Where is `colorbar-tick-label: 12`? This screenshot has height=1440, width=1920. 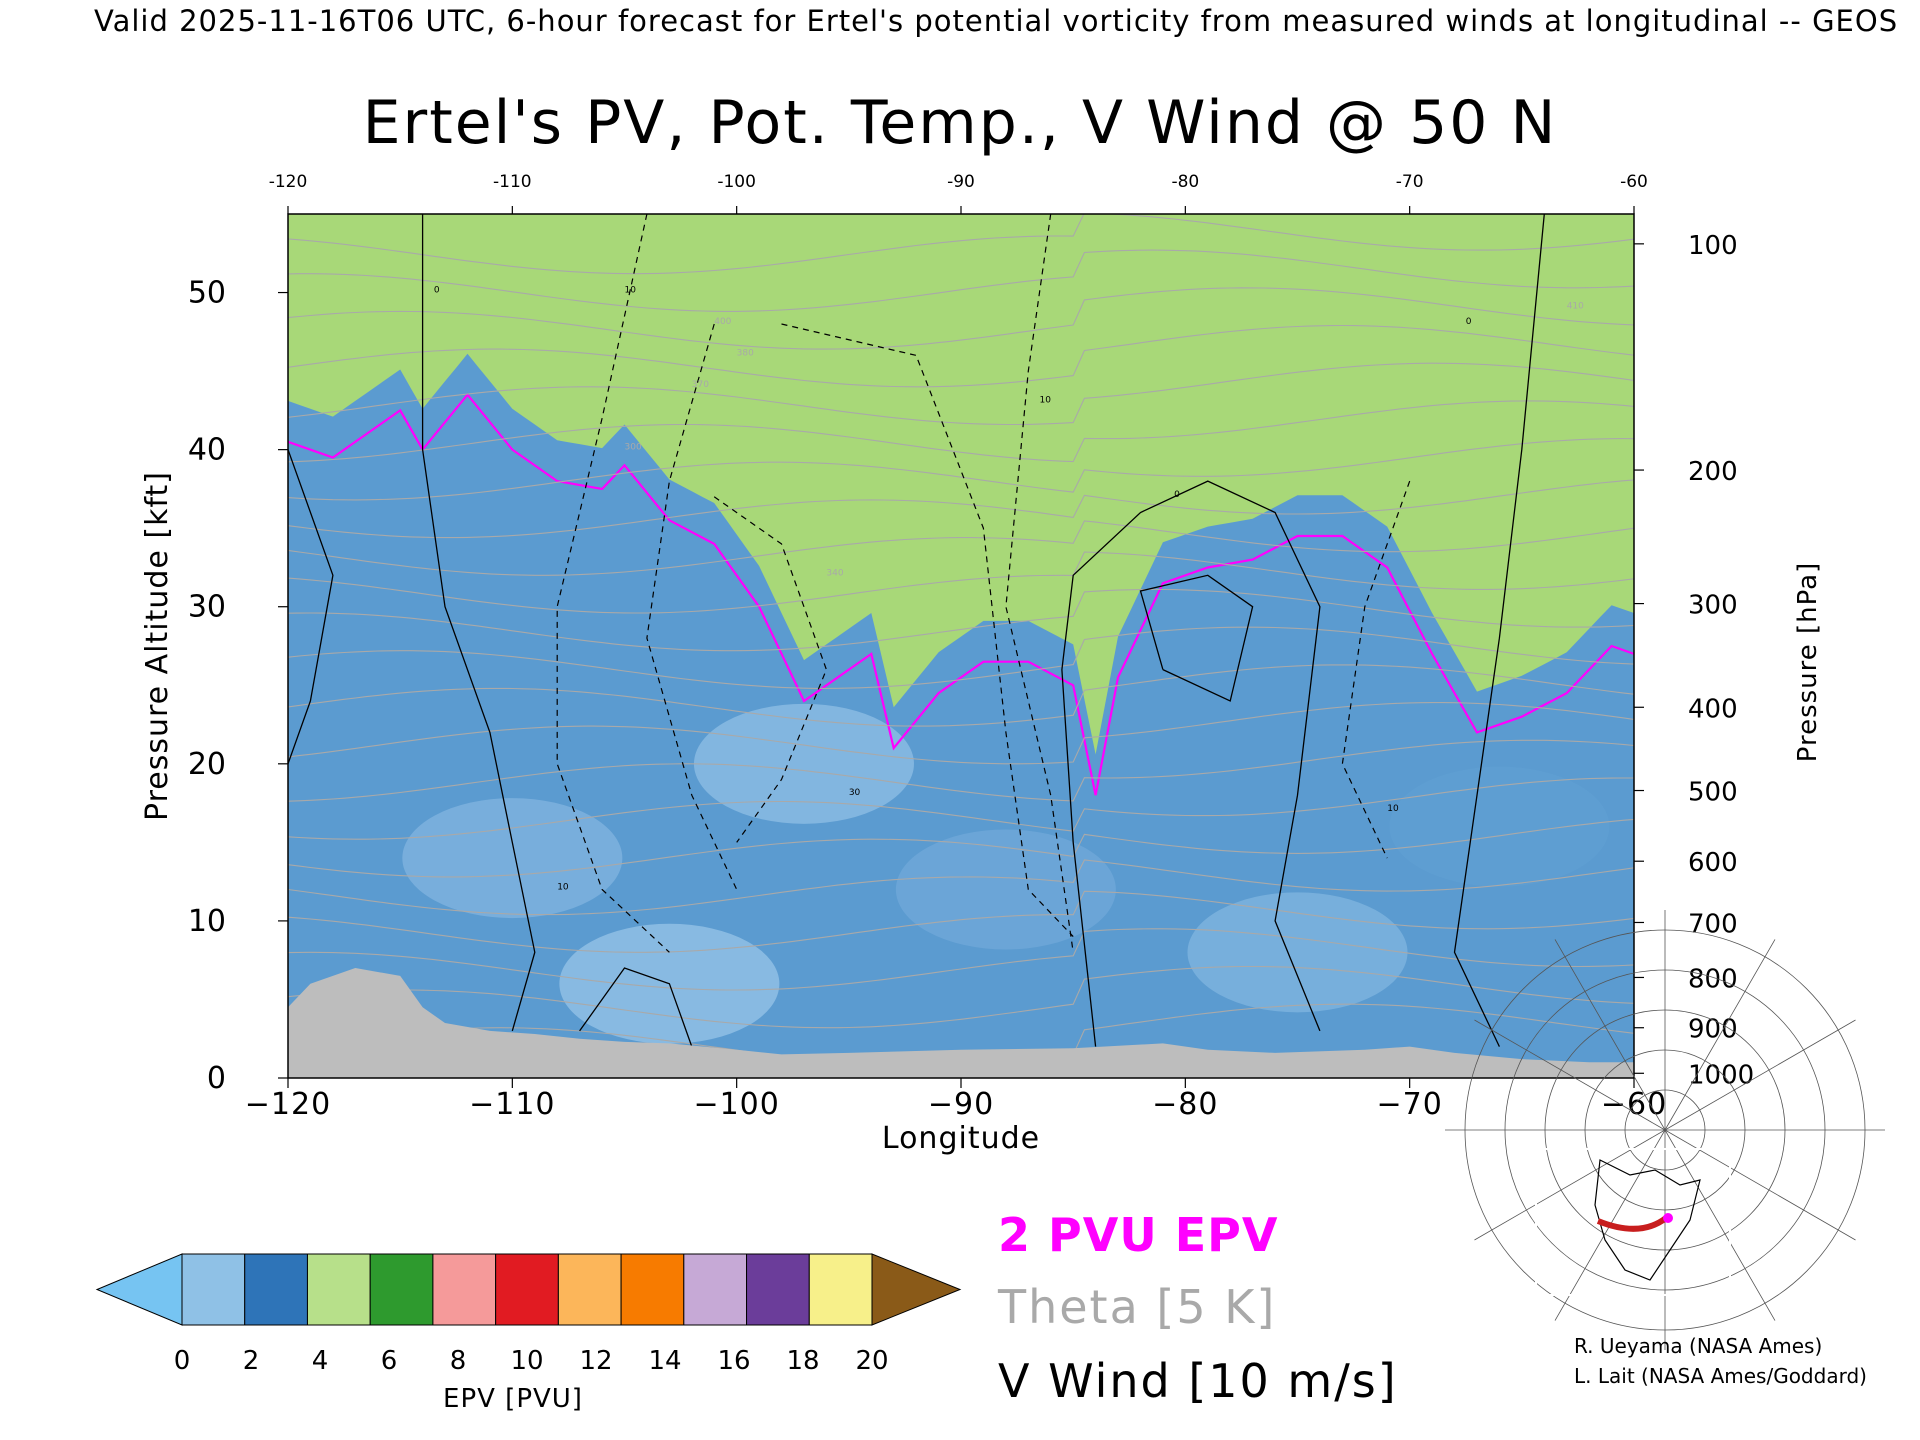 colorbar-tick-label: 12 is located at coordinates (595, 1361).